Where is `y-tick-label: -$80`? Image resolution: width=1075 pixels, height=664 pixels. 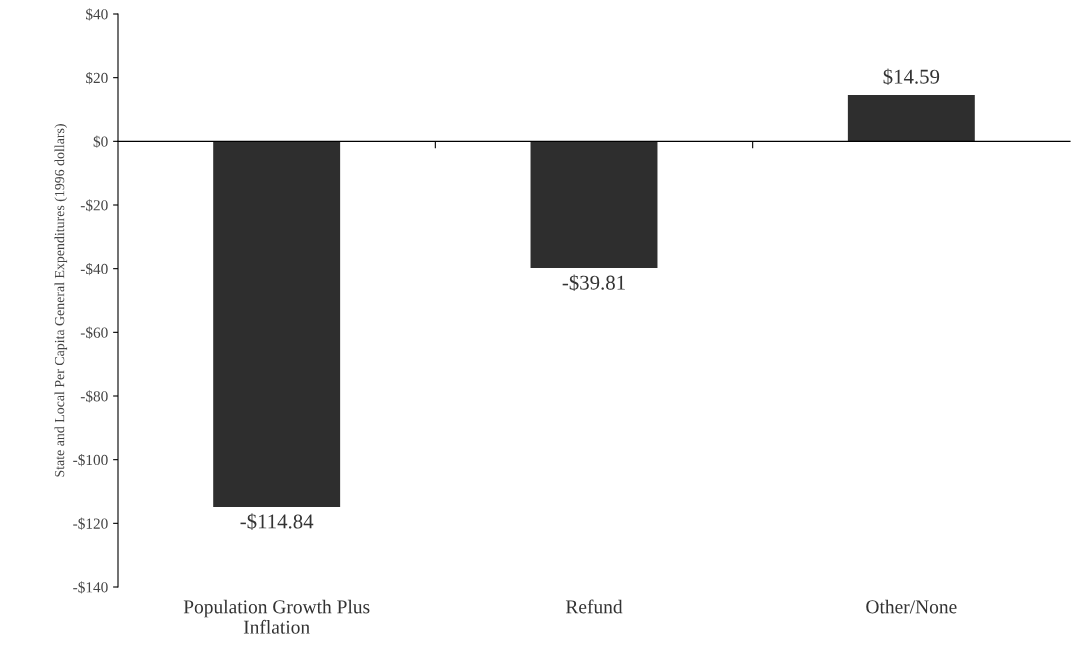 y-tick-label: -$80 is located at coordinates (94, 396).